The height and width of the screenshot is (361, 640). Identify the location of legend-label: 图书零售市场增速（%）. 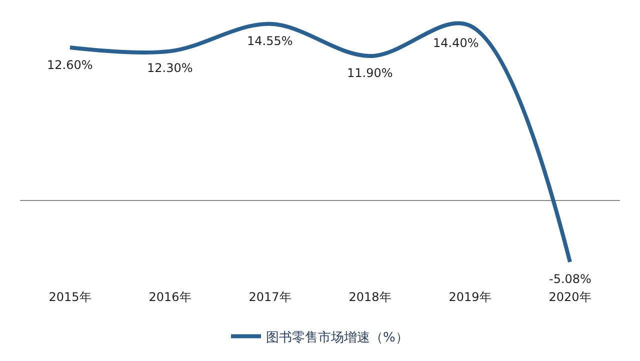
(337, 338).